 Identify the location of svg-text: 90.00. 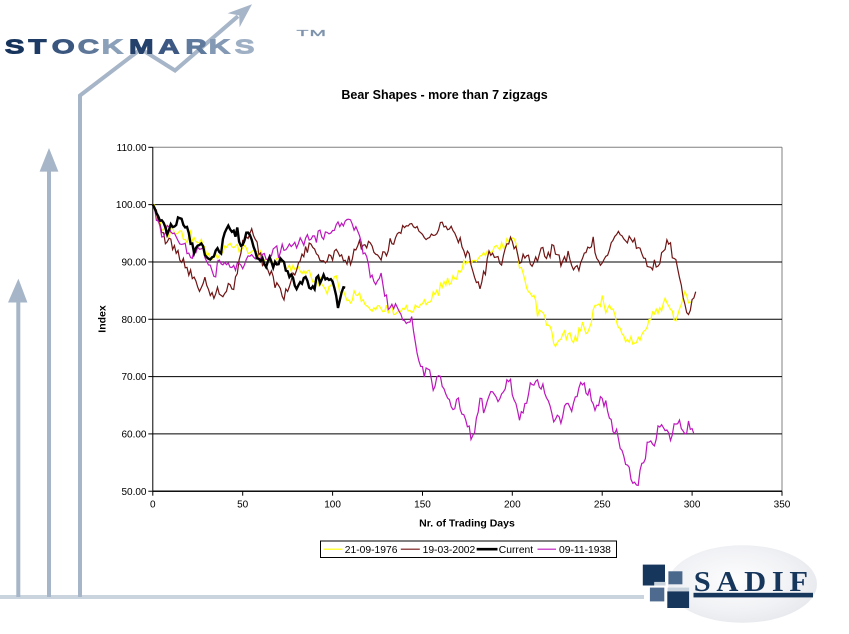
(133, 263).